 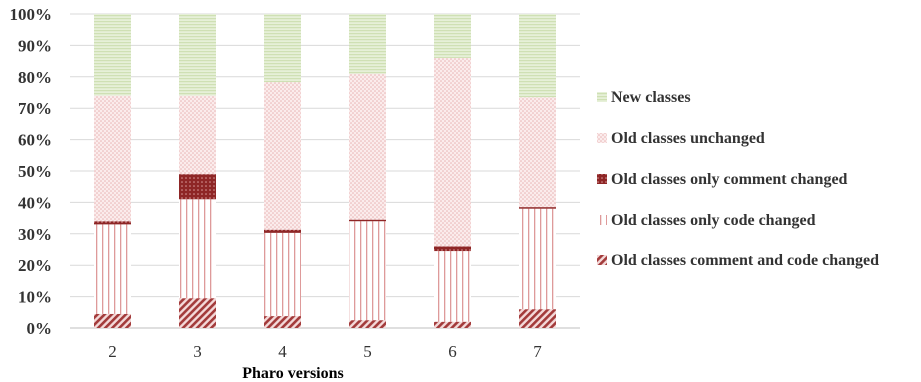 What do you see at coordinates (452, 351) in the screenshot?
I see `x-tick-label: 6` at bounding box center [452, 351].